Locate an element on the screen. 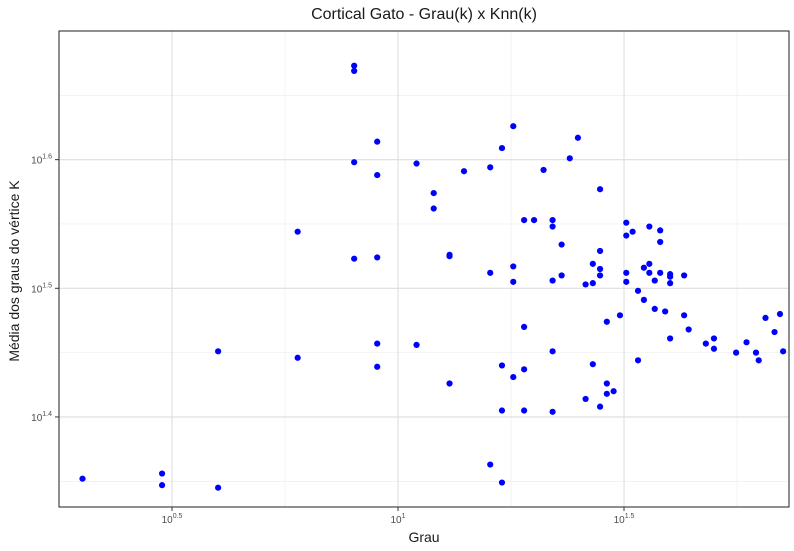  x-tick-label: 101.5 is located at coordinates (624, 519).